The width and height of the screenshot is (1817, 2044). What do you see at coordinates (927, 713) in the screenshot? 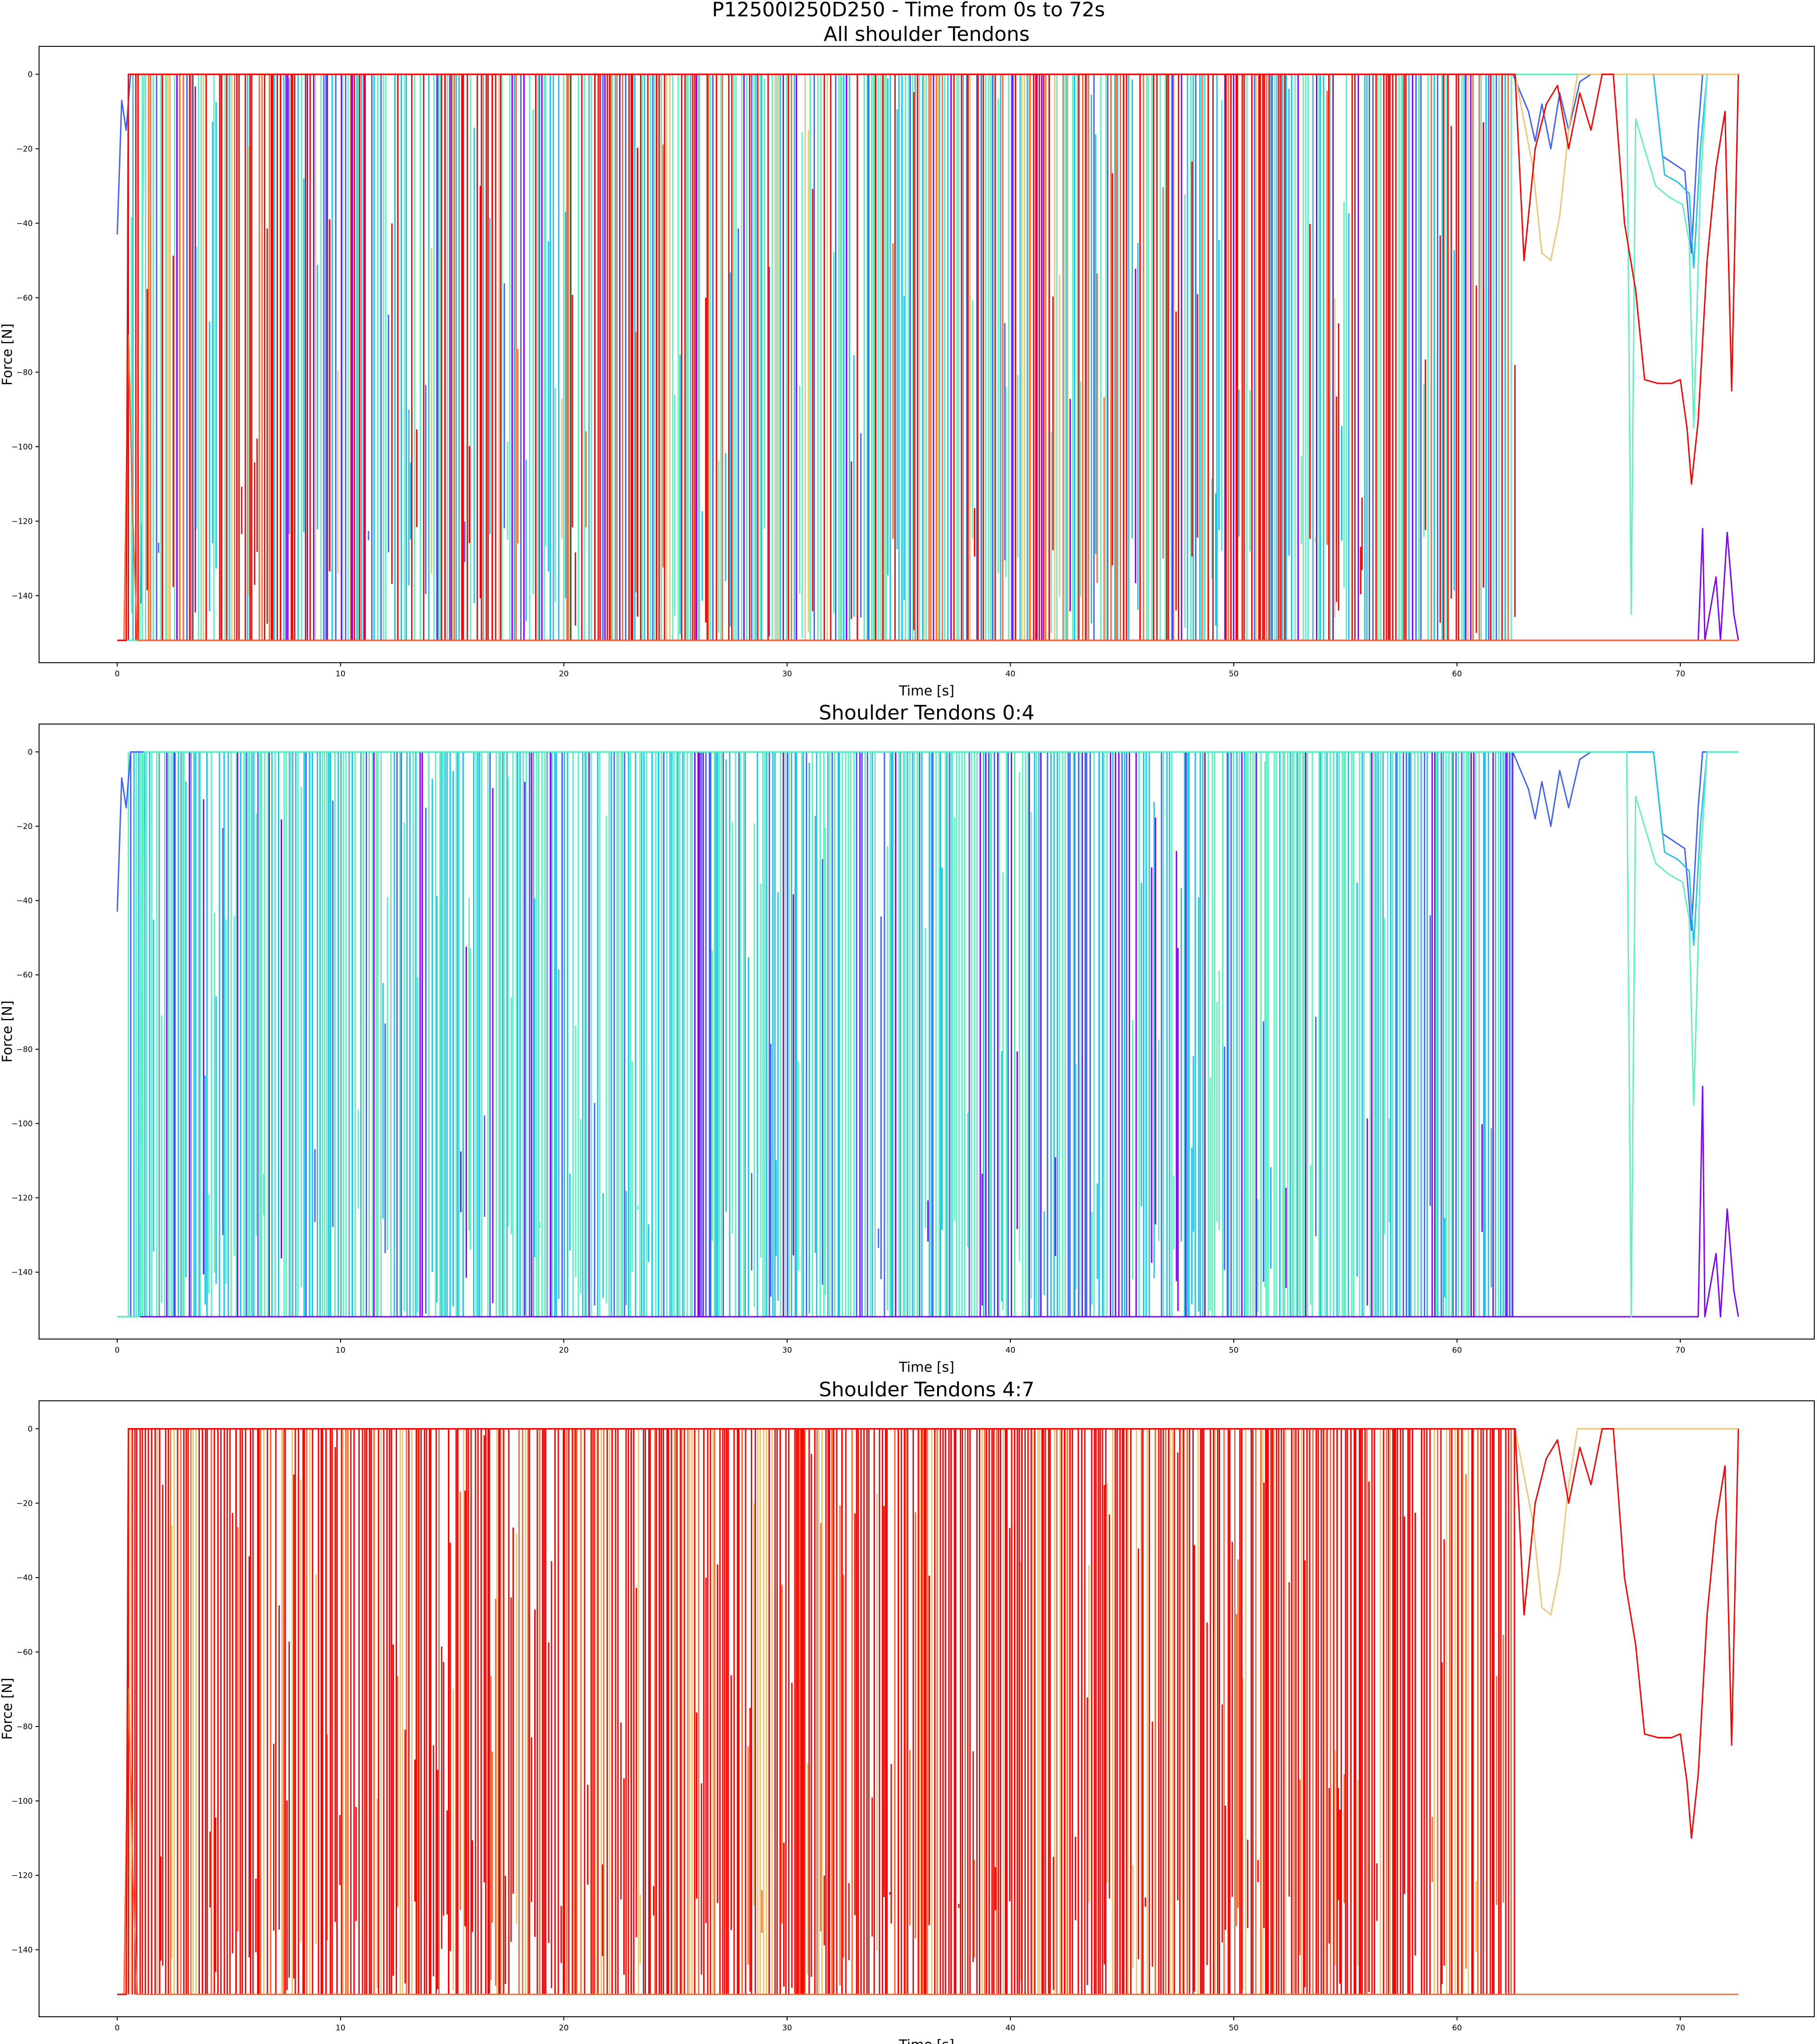
I see `panel-title: Shoulder Tendons 0:4` at bounding box center [927, 713].